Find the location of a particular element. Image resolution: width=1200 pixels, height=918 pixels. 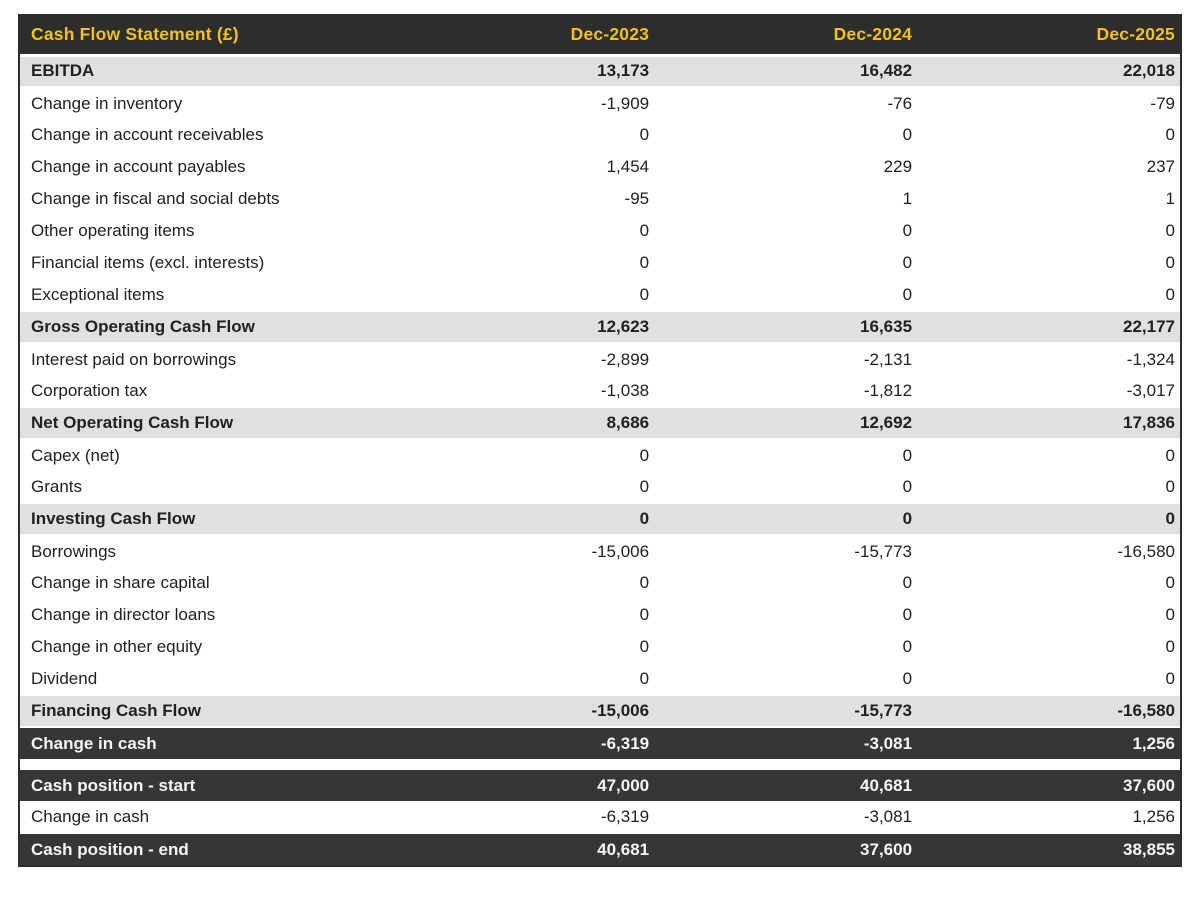

row-label: Change in other equity is located at coordinates (206, 647).